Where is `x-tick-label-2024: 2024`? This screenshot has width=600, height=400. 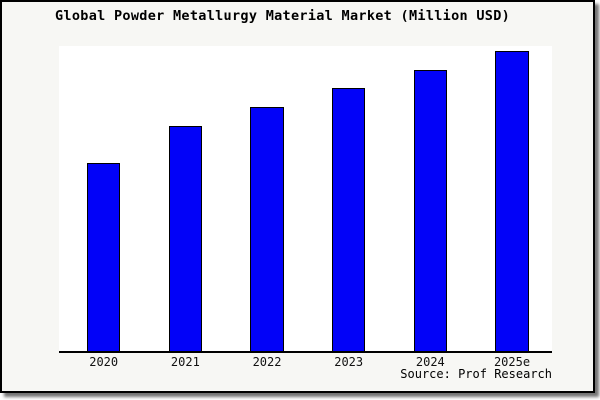
x-tick-label-2024: 2024 is located at coordinates (430, 362).